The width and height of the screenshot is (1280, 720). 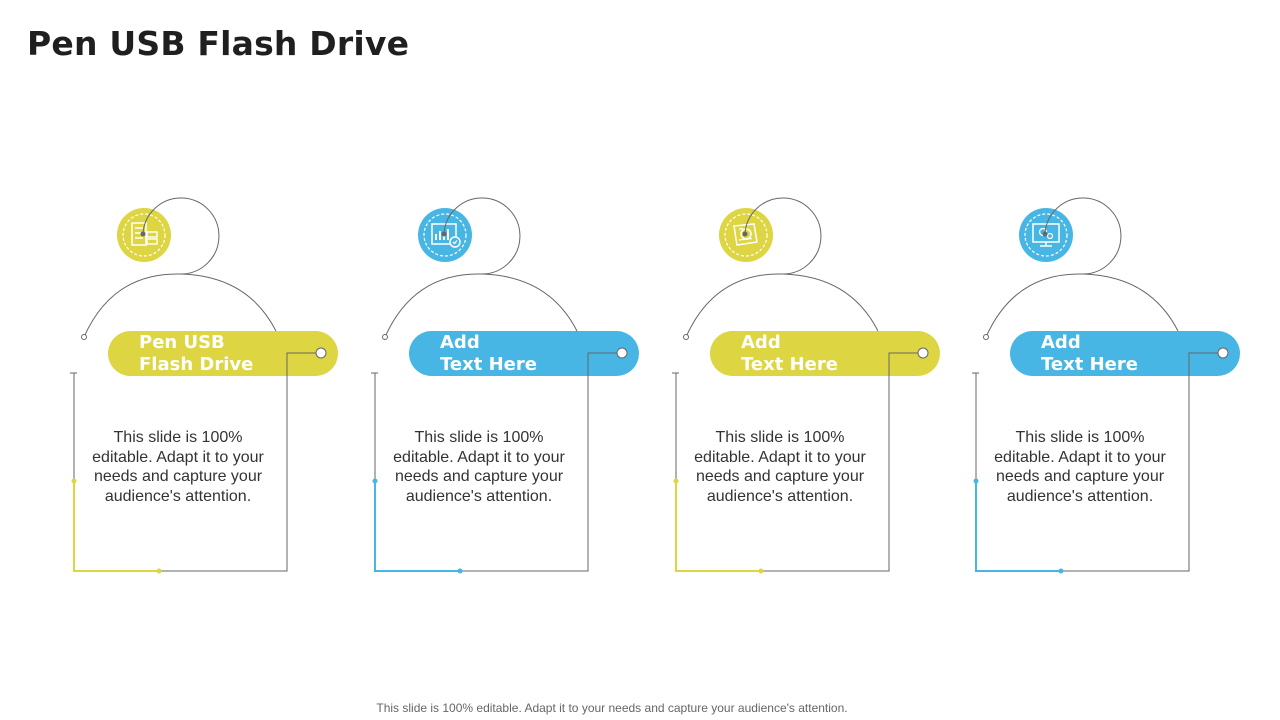 I want to click on page-title: Pen USB Flash Drive, so click(x=218, y=43).